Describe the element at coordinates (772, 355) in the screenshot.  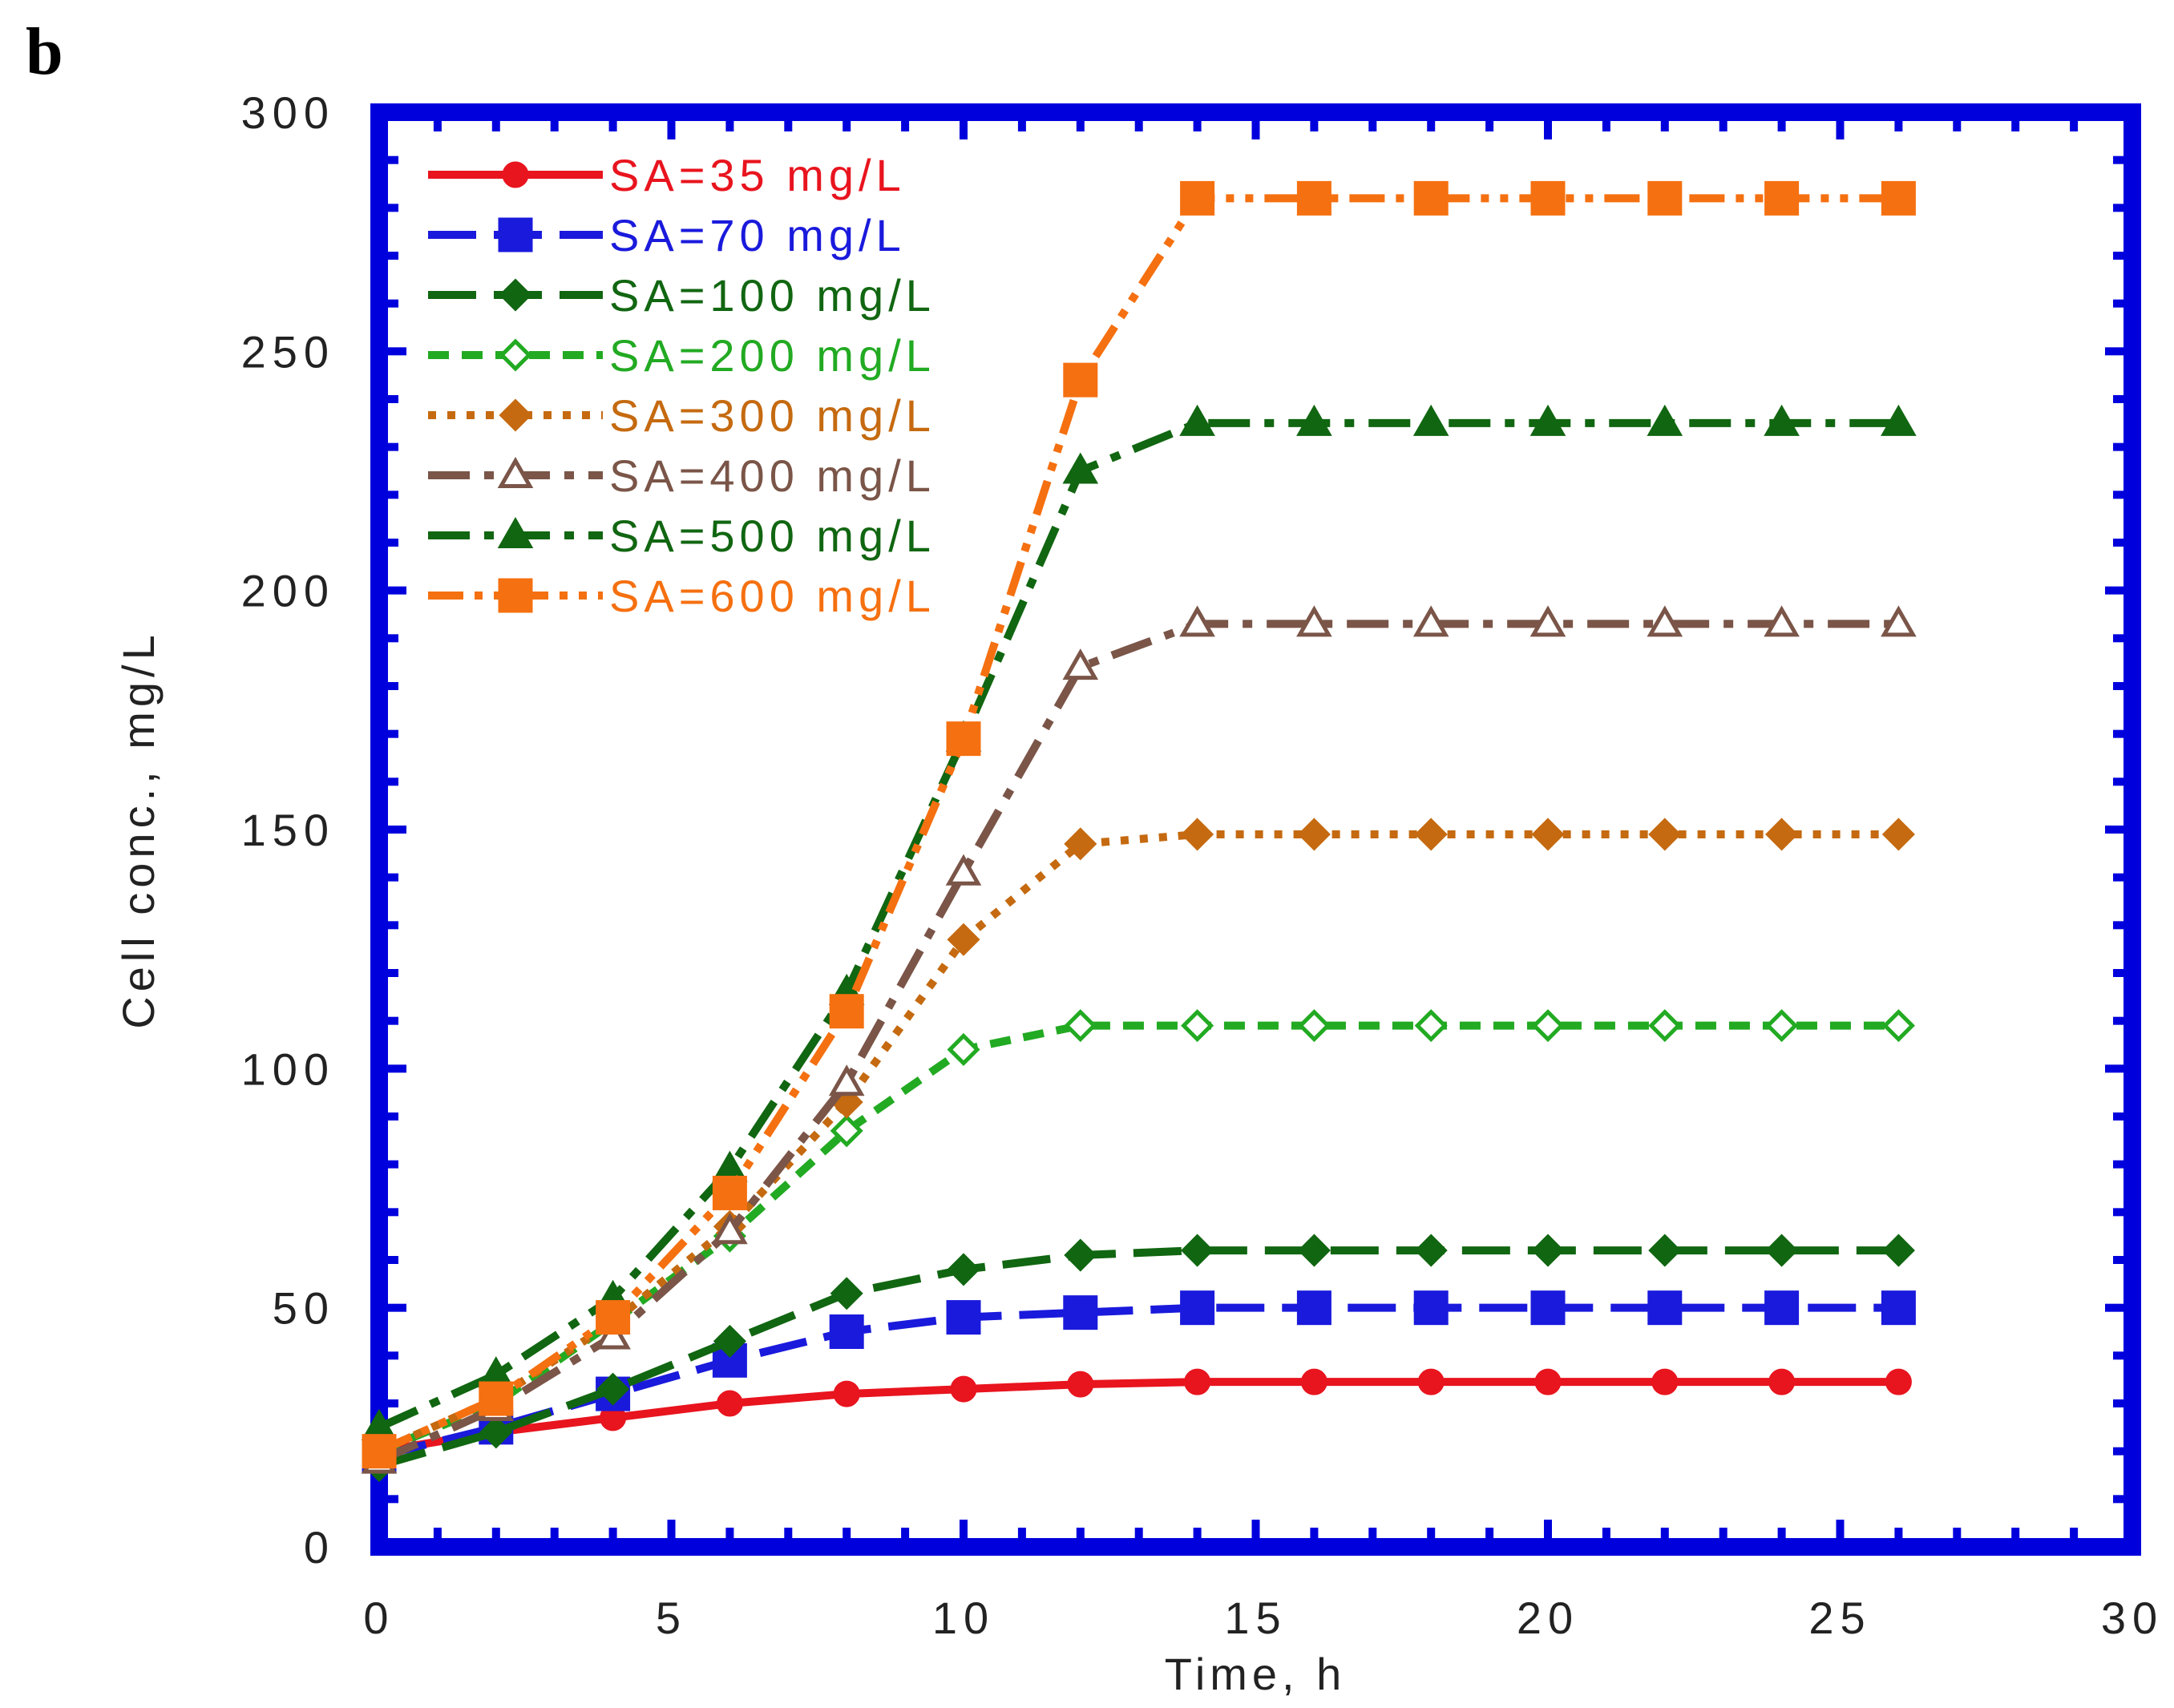
I see `legend-label: SA=200 mg/L` at that location.